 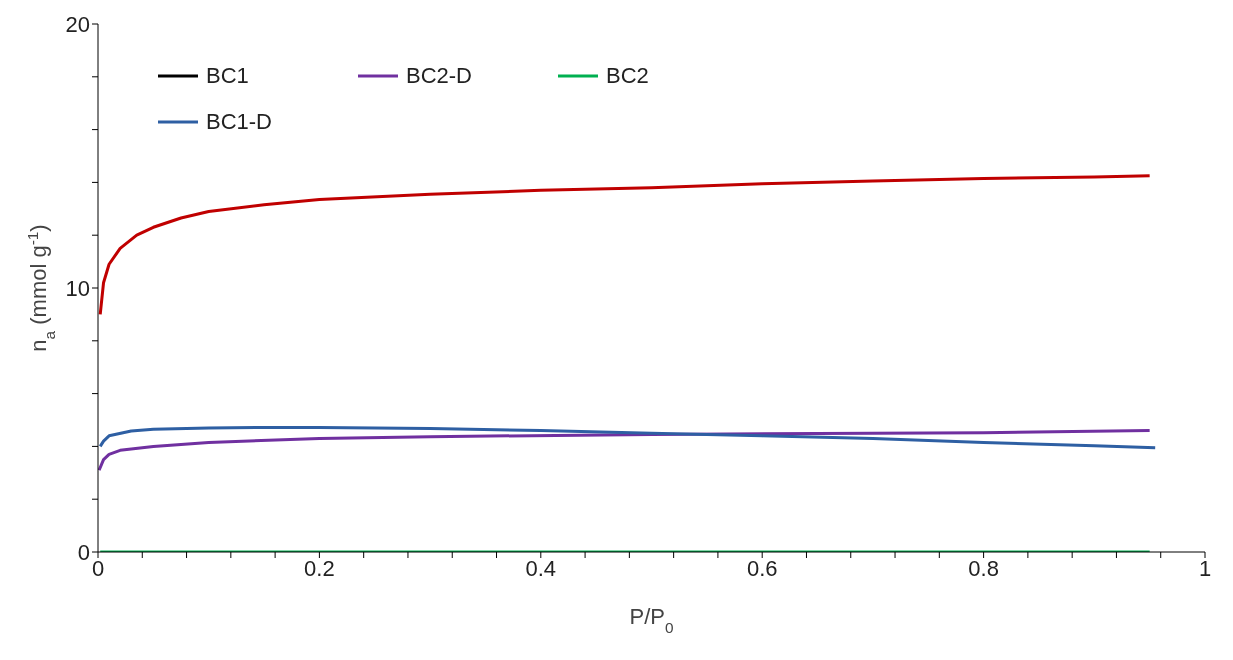 I want to click on x-tick-label: 1, so click(x=1205, y=568).